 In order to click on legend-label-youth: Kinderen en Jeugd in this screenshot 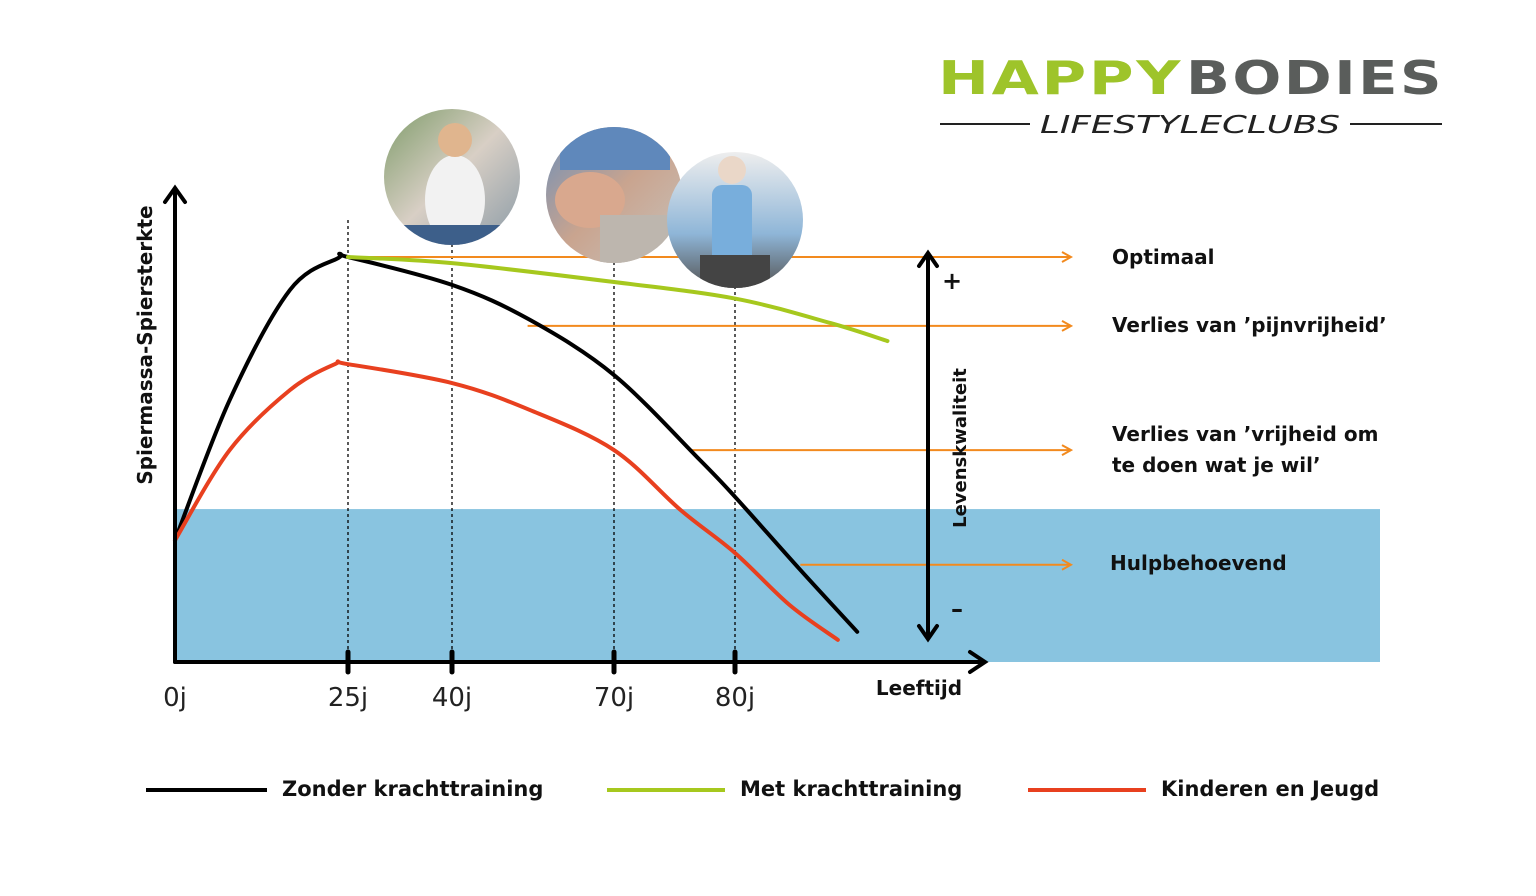, I will do `click(1270, 789)`.